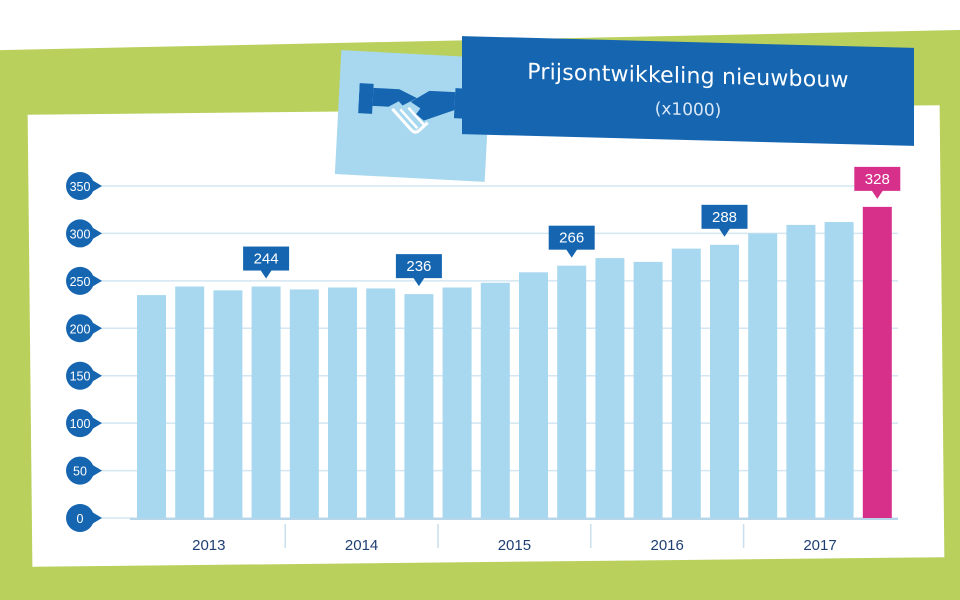  I want to click on callout-label: 328, so click(877, 179).